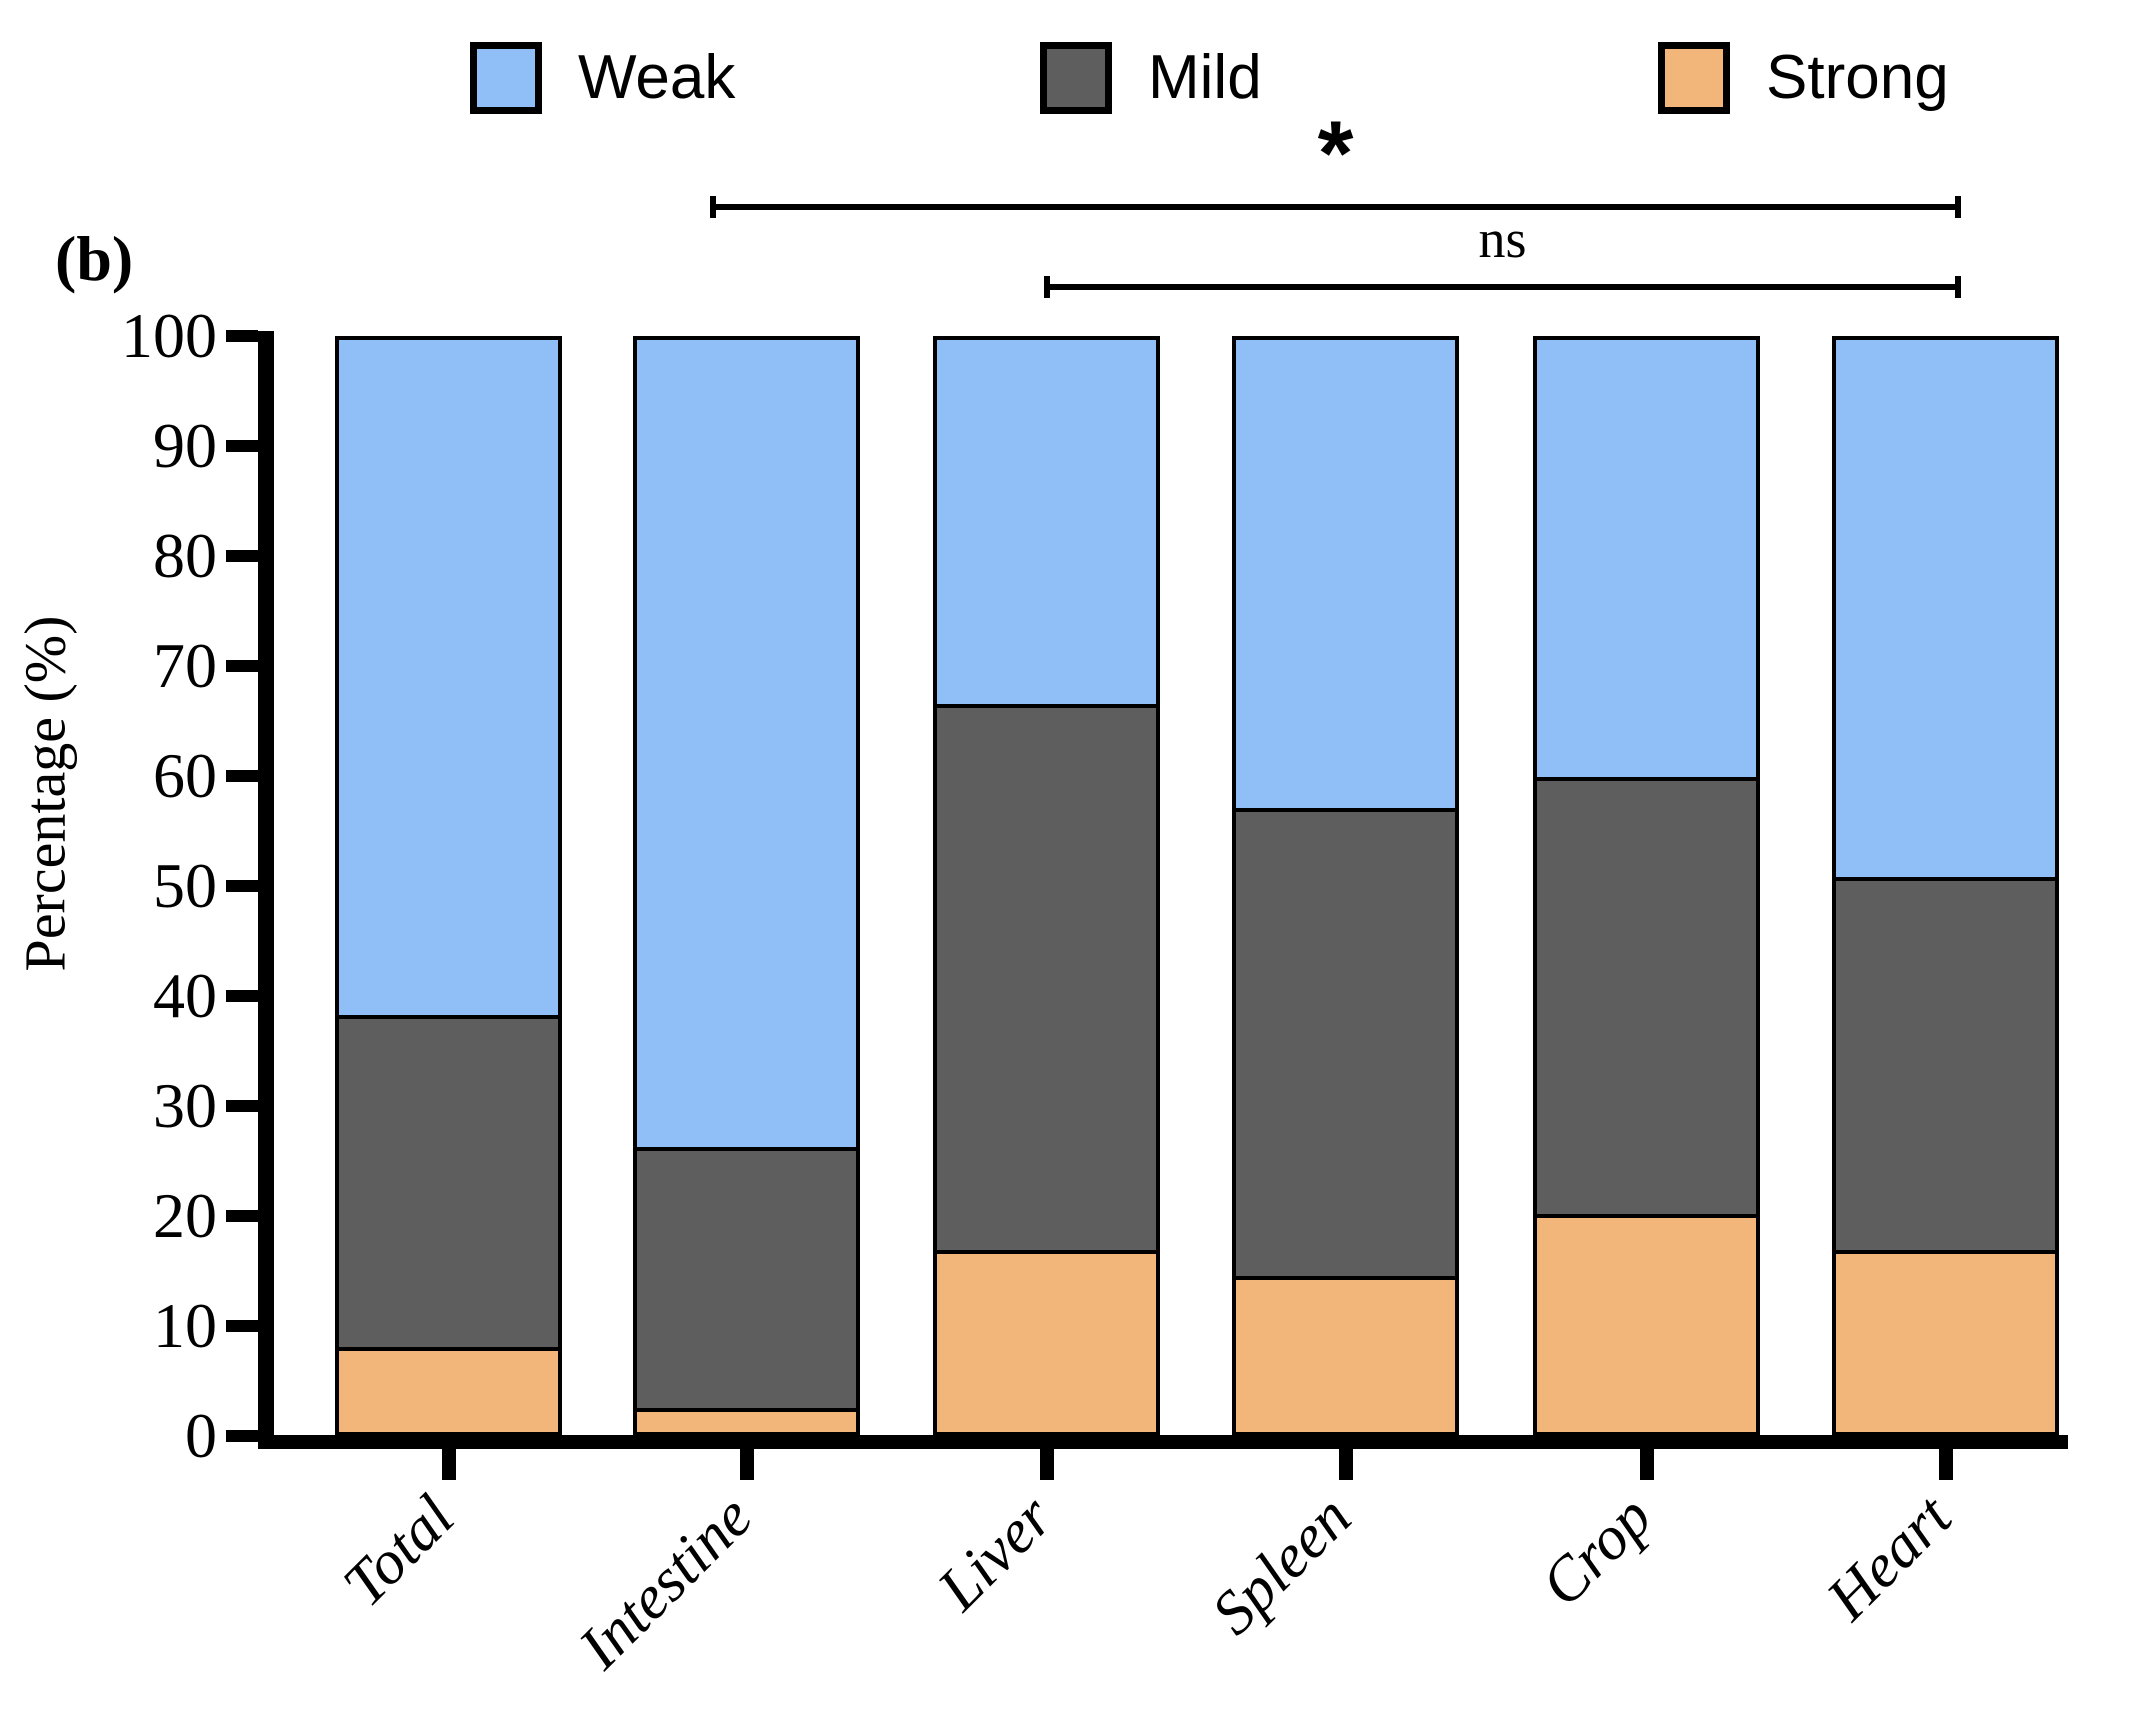 This screenshot has height=1709, width=2129. Describe the element at coordinates (185, 775) in the screenshot. I see `y-tick-label: 60` at that location.